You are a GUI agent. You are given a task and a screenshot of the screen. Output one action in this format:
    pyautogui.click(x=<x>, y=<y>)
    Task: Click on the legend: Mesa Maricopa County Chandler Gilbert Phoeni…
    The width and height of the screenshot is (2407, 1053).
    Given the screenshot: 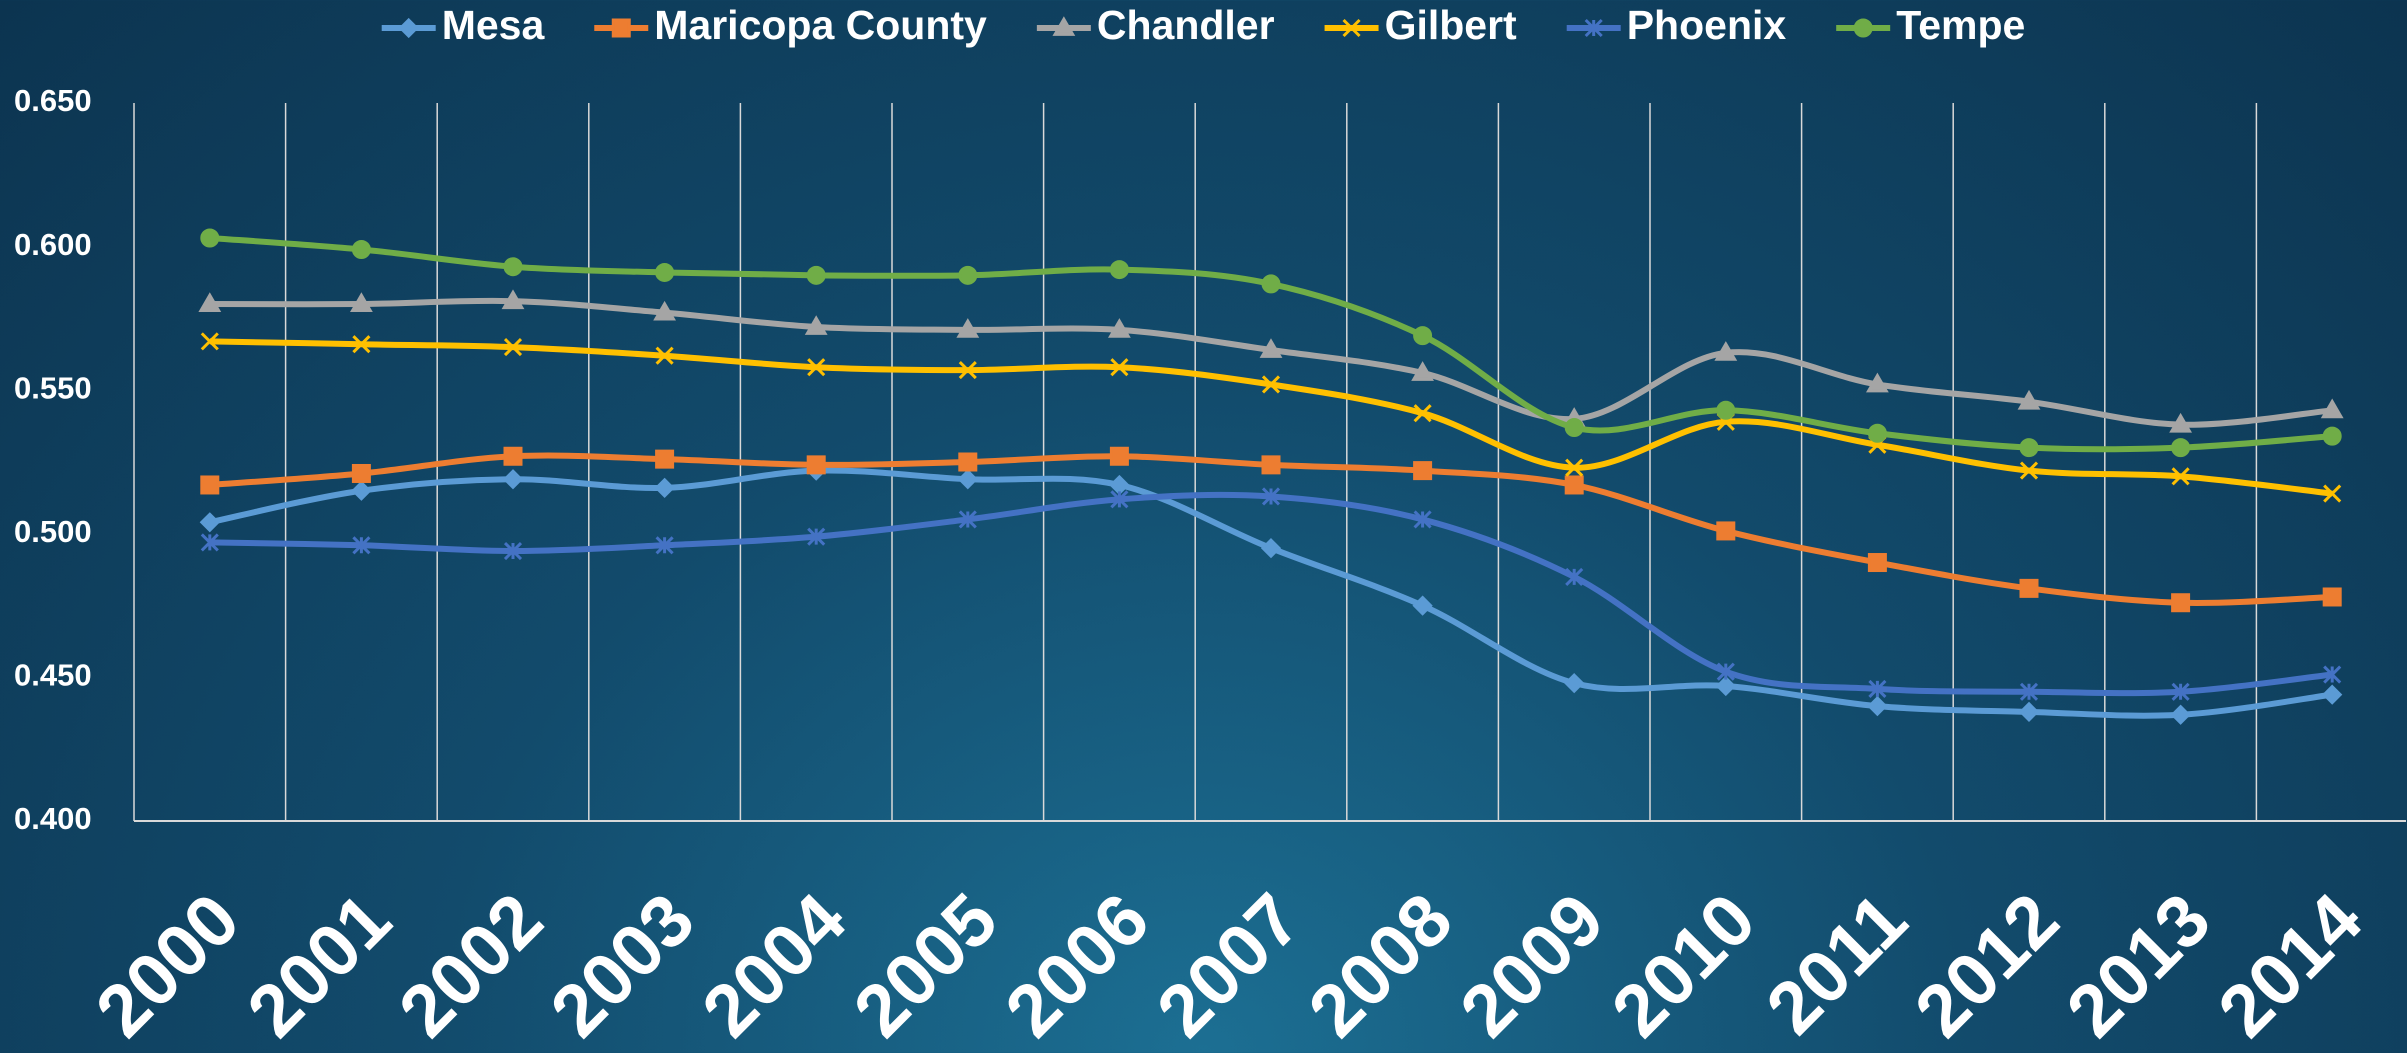 What is the action you would take?
    pyautogui.click(x=1203, y=25)
    